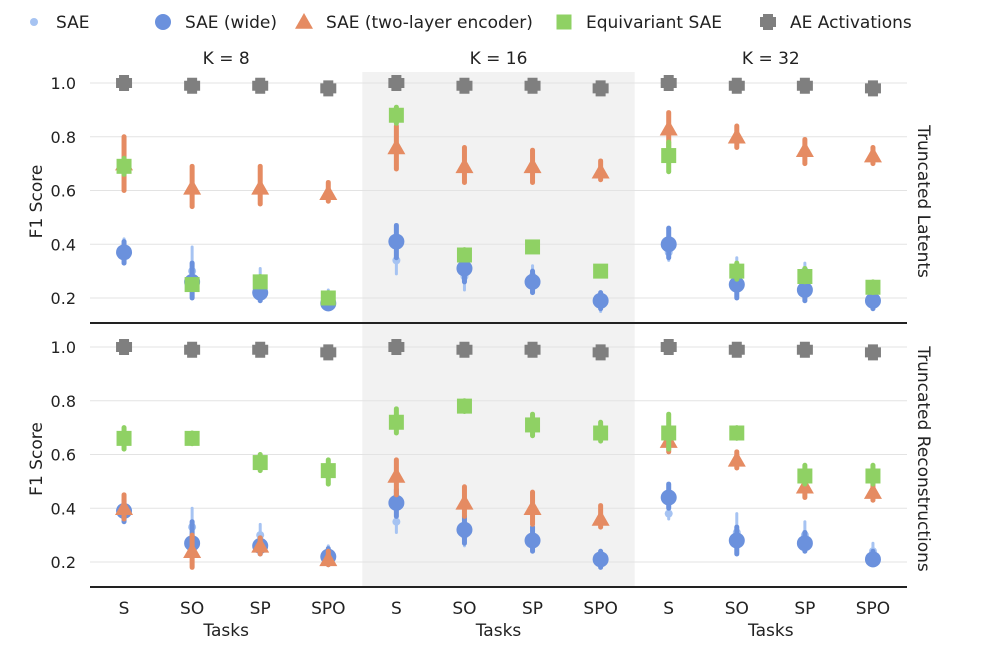 The width and height of the screenshot is (997, 648). What do you see at coordinates (564, 22) in the screenshot?
I see `legend-marker-equivariant` at bounding box center [564, 22].